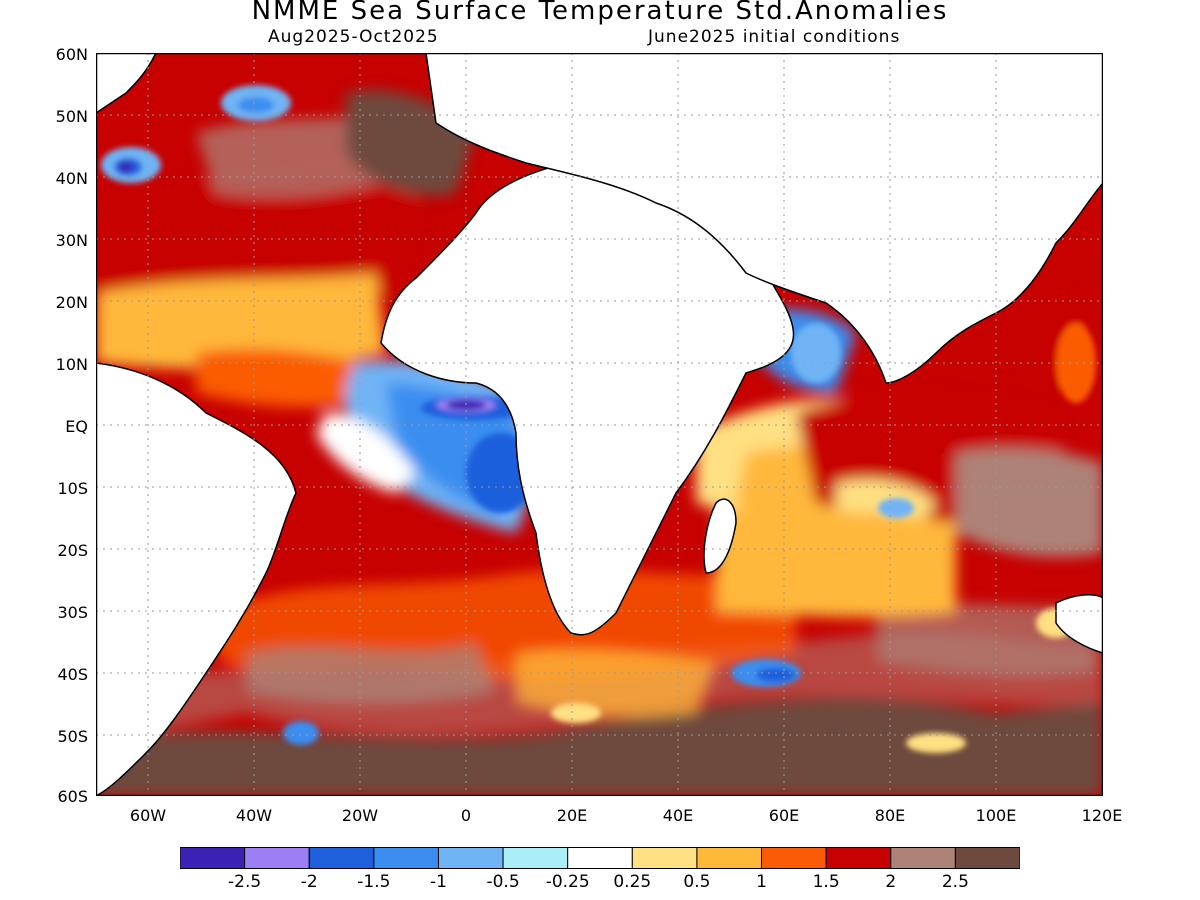 The width and height of the screenshot is (1200, 900). I want to click on lat-tick: 20S, so click(72, 550).